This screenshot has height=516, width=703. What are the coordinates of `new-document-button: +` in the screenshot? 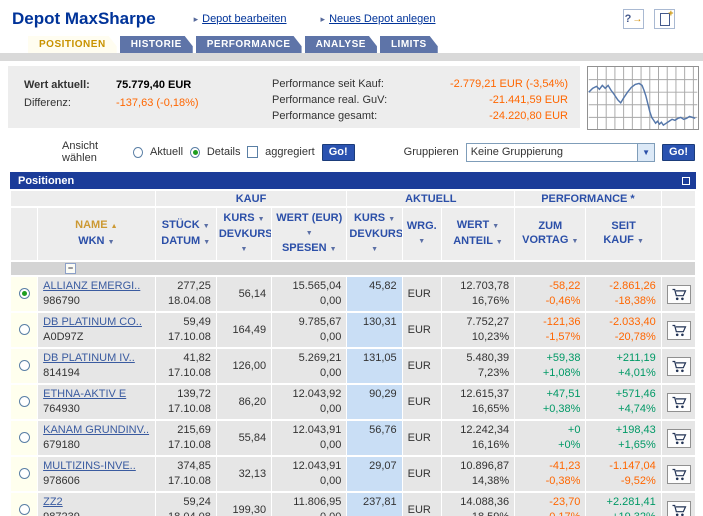 It's located at (664, 18).